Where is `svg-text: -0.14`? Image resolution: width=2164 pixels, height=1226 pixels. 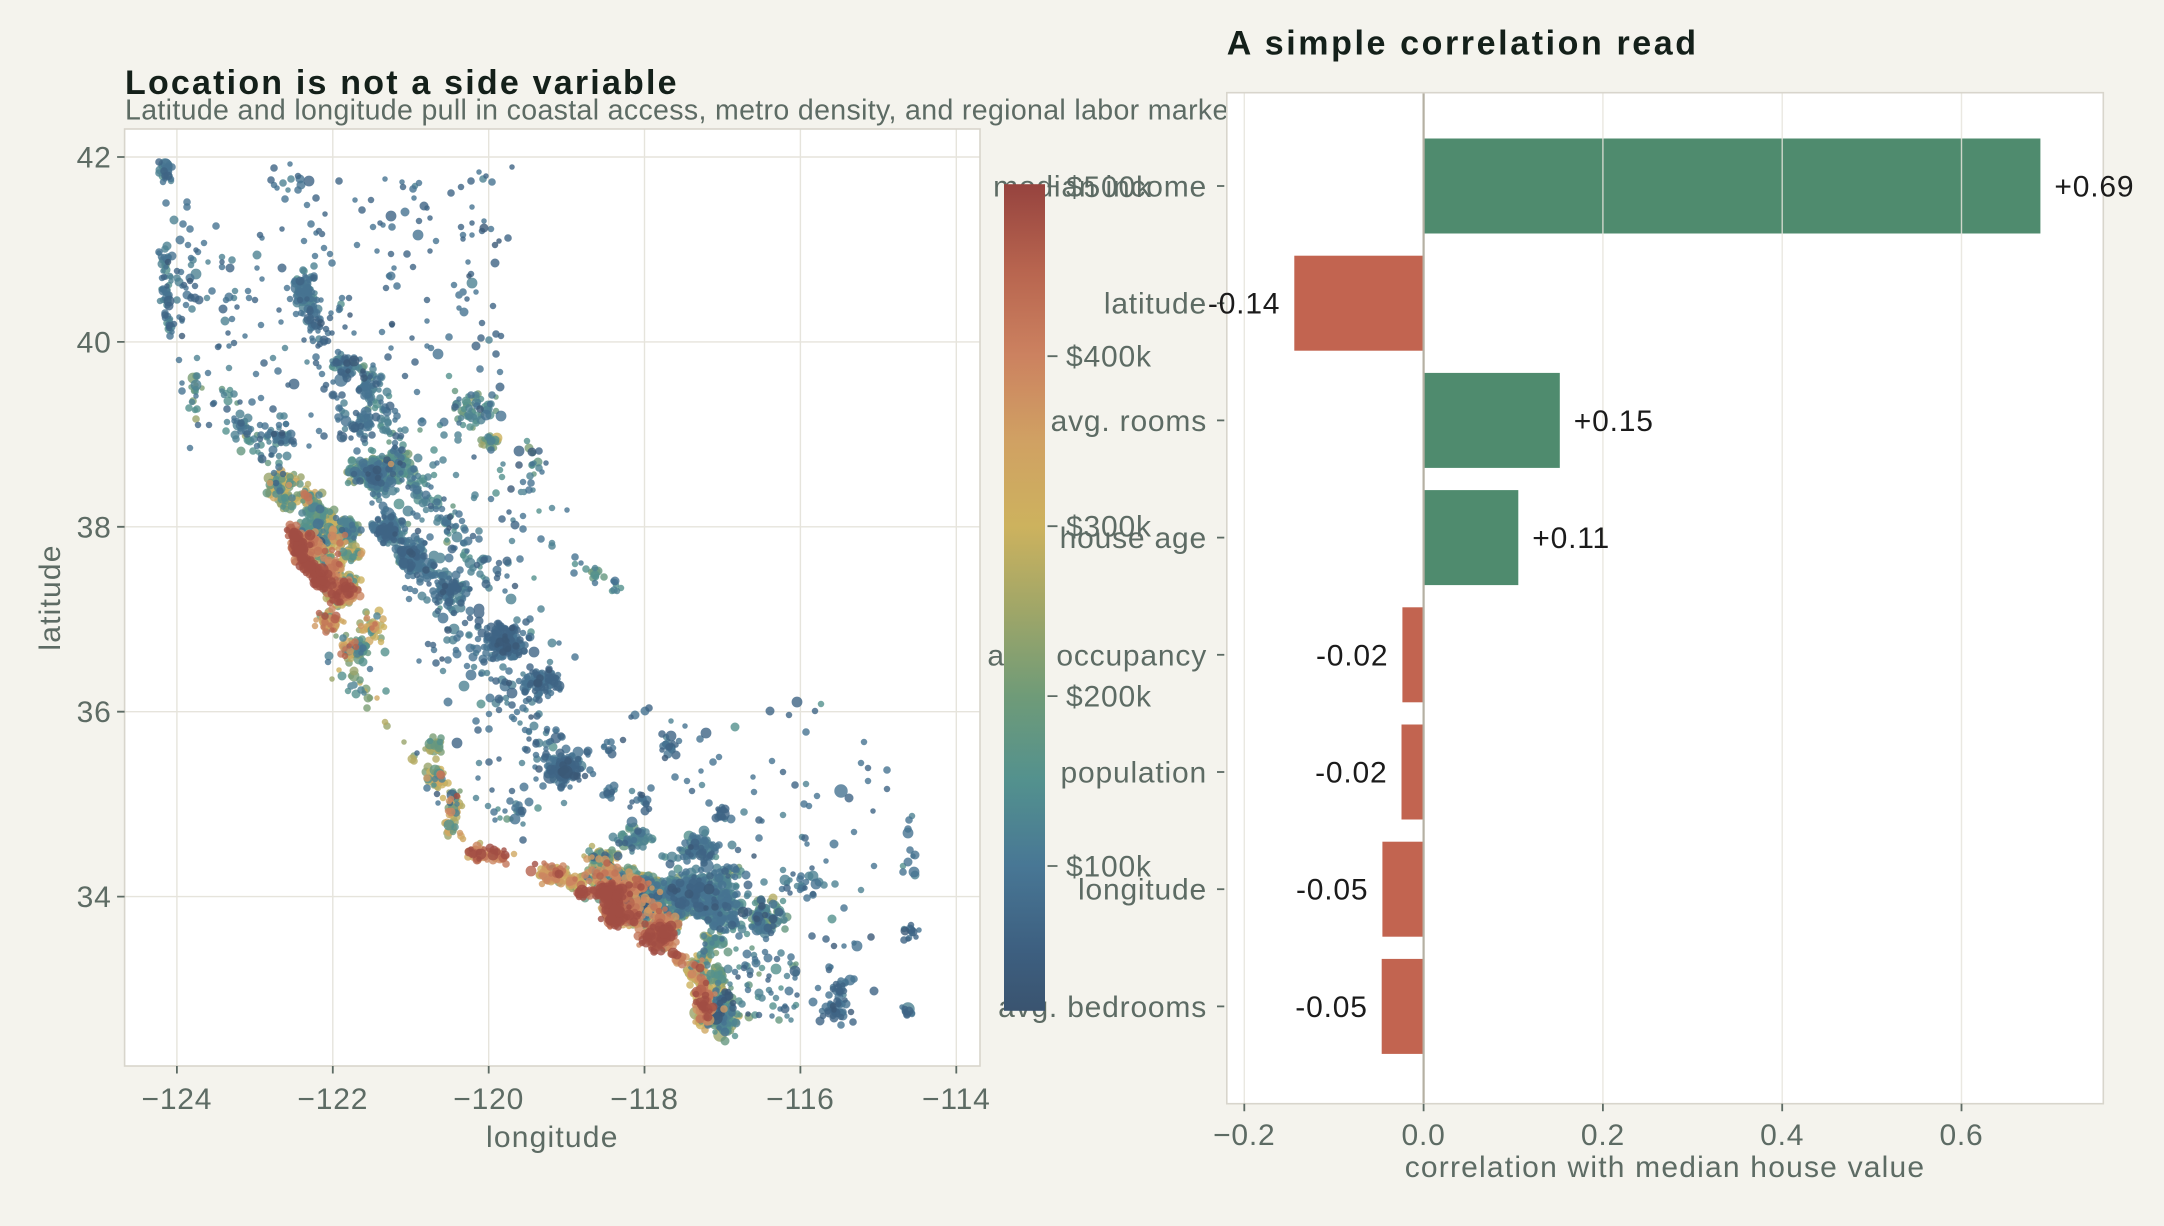
svg-text: -0.14 is located at coordinates (1244, 304).